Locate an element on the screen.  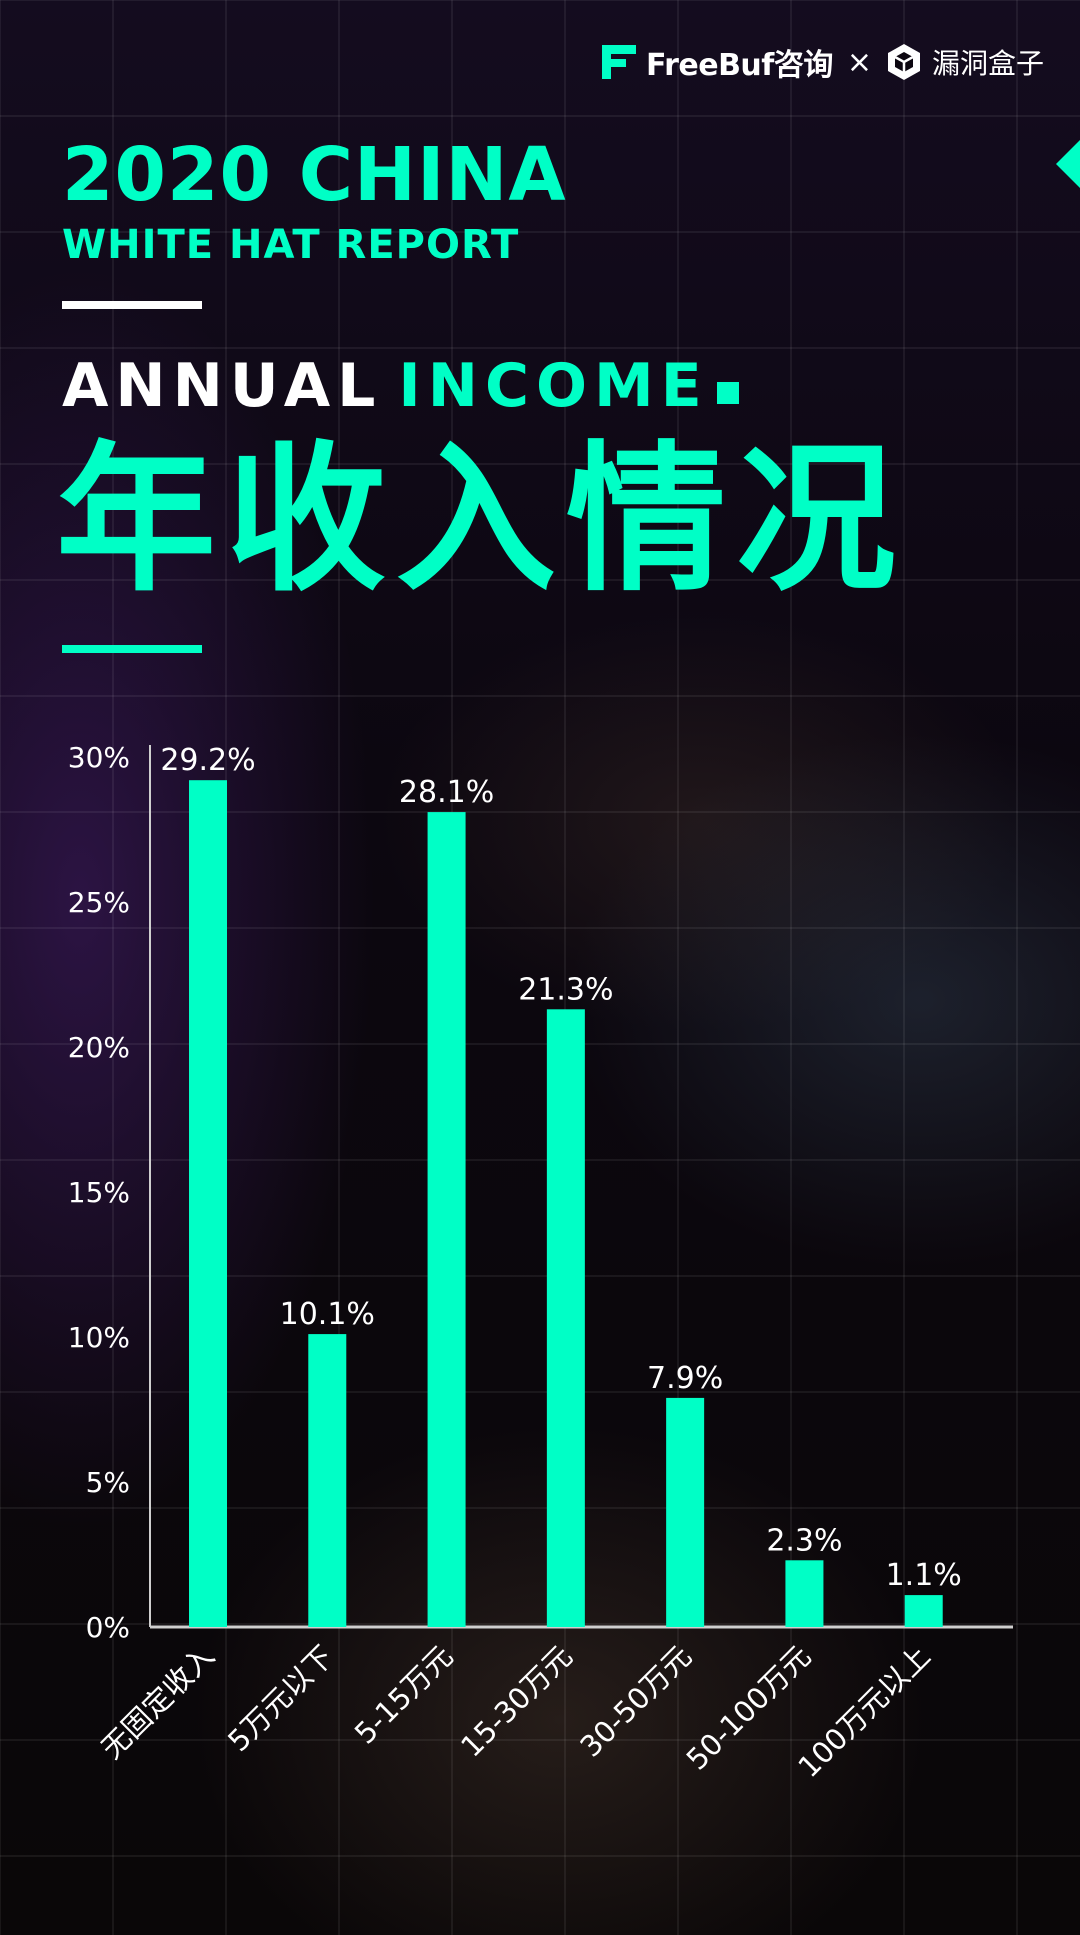
freebuf-logo-icon is located at coordinates (619, 62).